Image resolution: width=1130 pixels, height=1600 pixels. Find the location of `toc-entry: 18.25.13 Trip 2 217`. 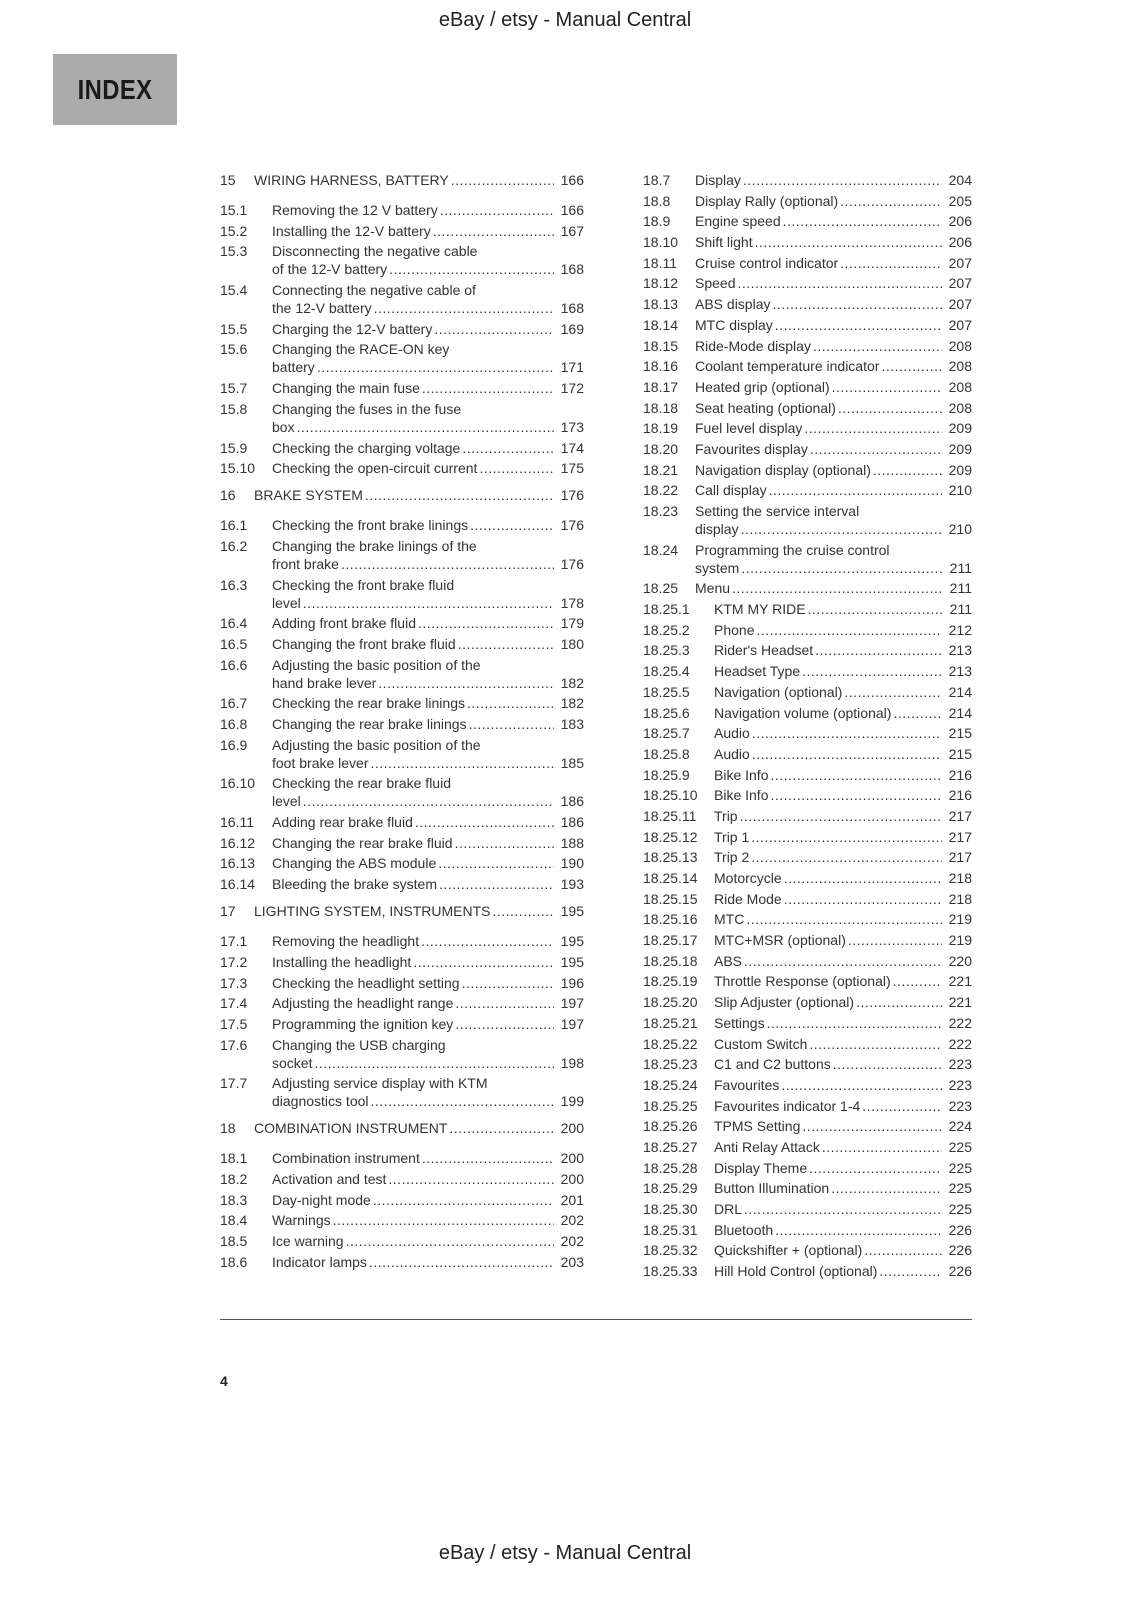

toc-entry: 18.25.13 Trip 2 217 is located at coordinates (807, 857).